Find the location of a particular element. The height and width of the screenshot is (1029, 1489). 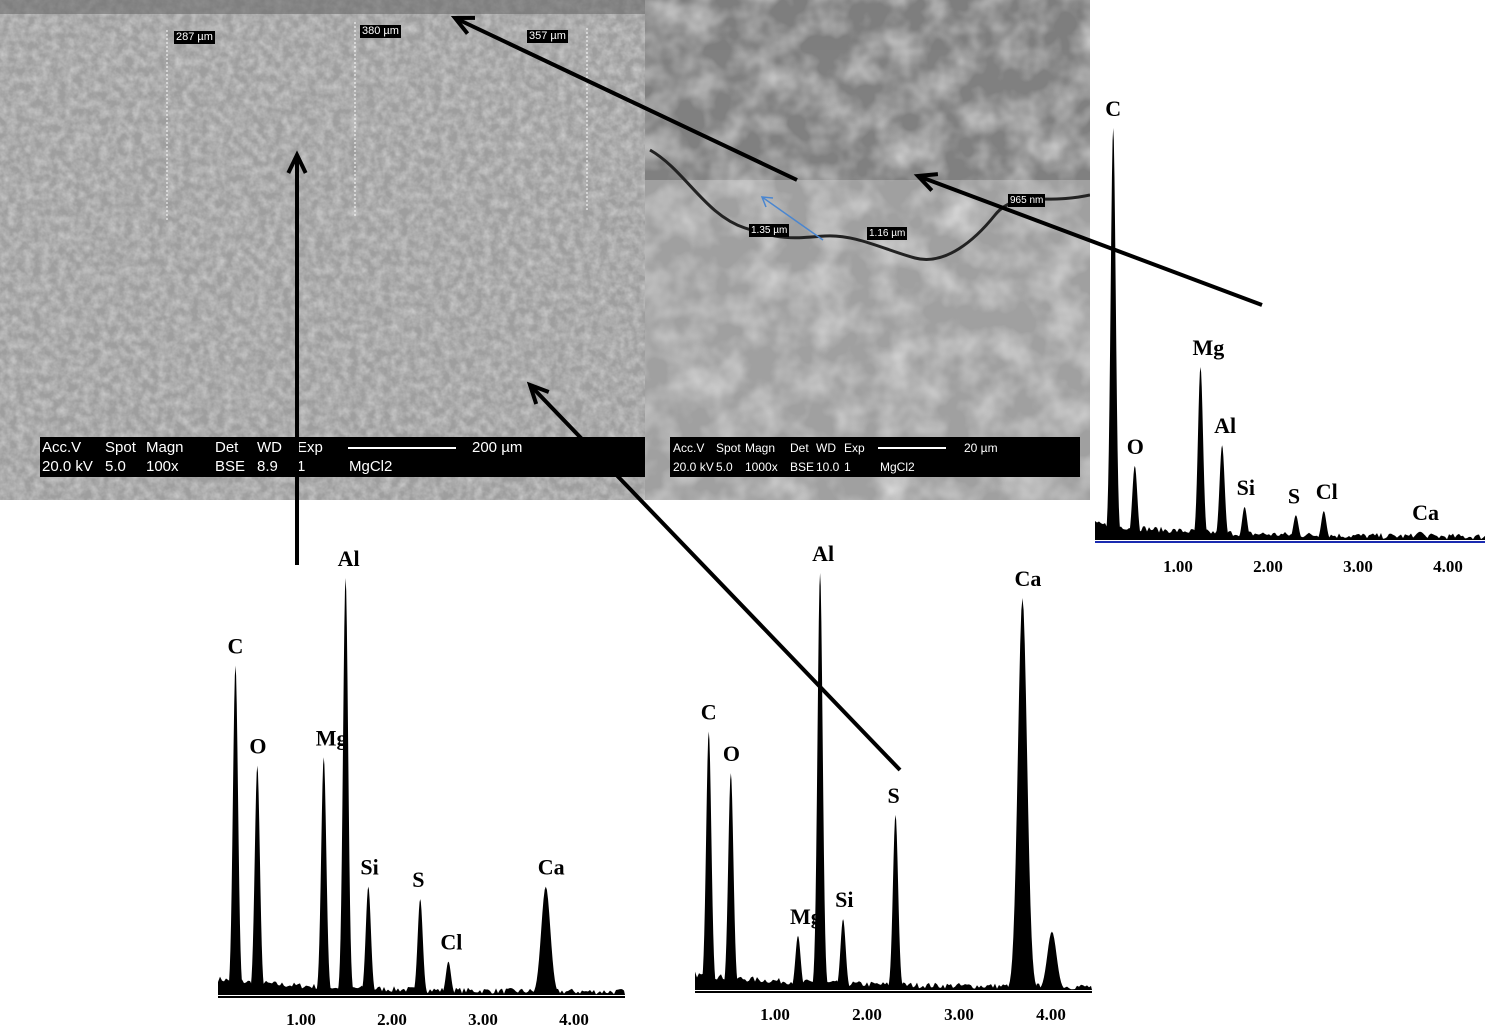

value-wd: 8.9 is located at coordinates (267, 466).